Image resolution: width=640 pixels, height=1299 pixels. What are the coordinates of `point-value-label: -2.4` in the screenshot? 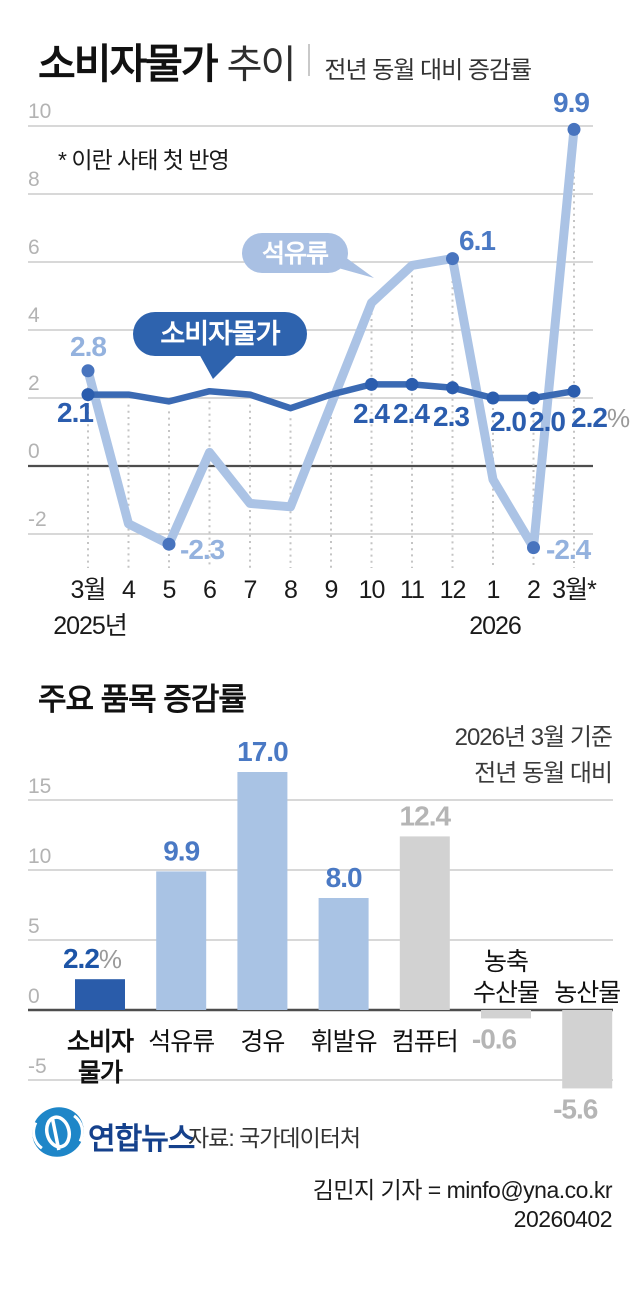 It's located at (569, 549).